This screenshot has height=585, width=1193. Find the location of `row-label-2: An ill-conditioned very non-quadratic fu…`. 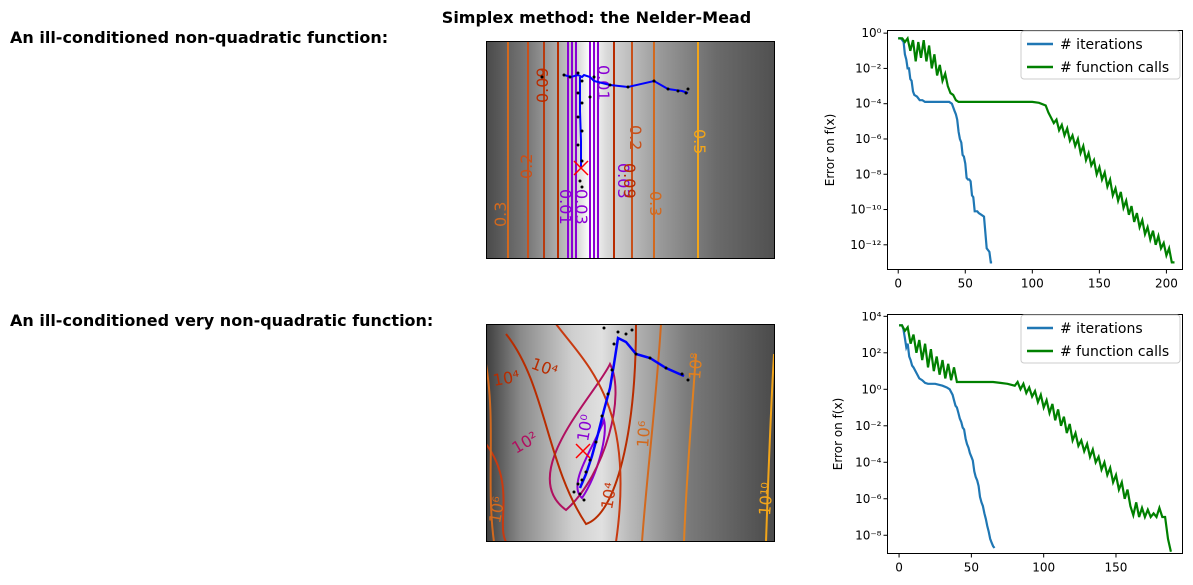

row-label-2: An ill-conditioned very non-quadratic fu… is located at coordinates (222, 320).